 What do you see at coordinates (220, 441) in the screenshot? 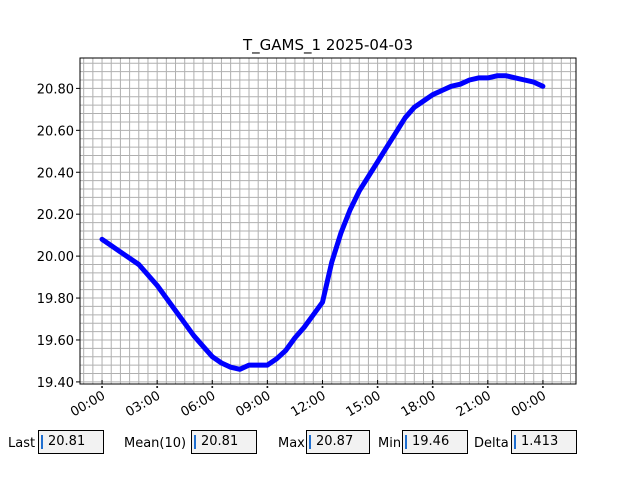
I see `stat-mean-value: 20.81` at bounding box center [220, 441].